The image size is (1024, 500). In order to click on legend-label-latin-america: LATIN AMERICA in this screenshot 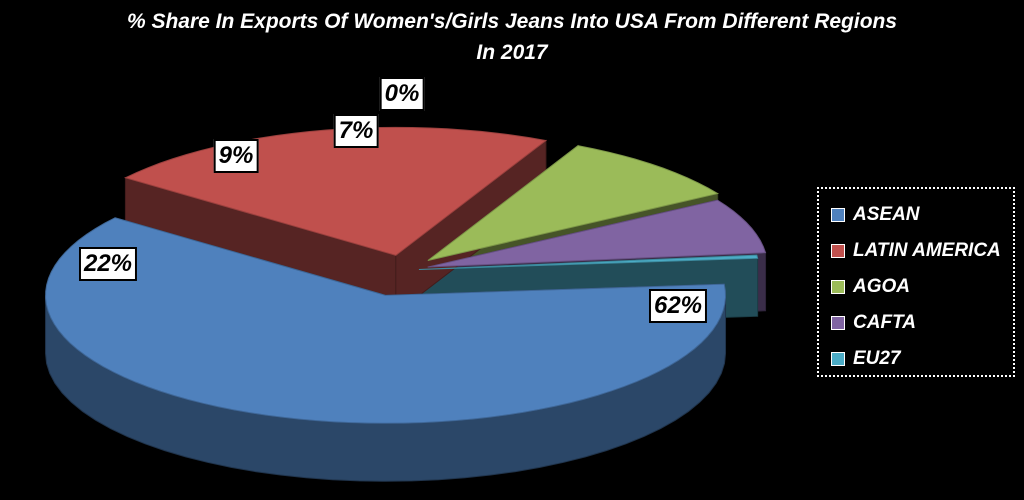, I will do `click(927, 250)`.